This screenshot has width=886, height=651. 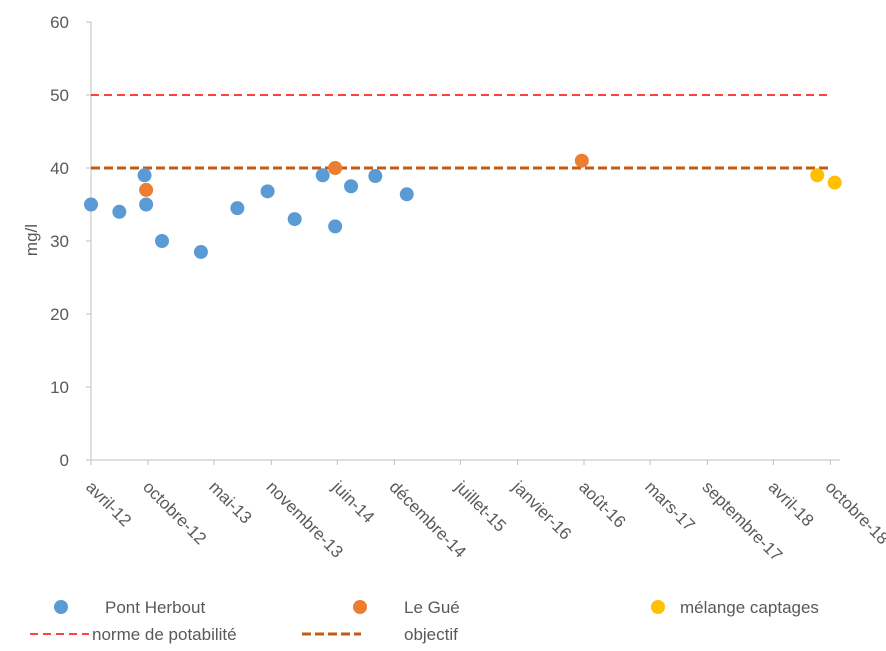 What do you see at coordinates (461, 132) in the screenshot?
I see `reference-lines` at bounding box center [461, 132].